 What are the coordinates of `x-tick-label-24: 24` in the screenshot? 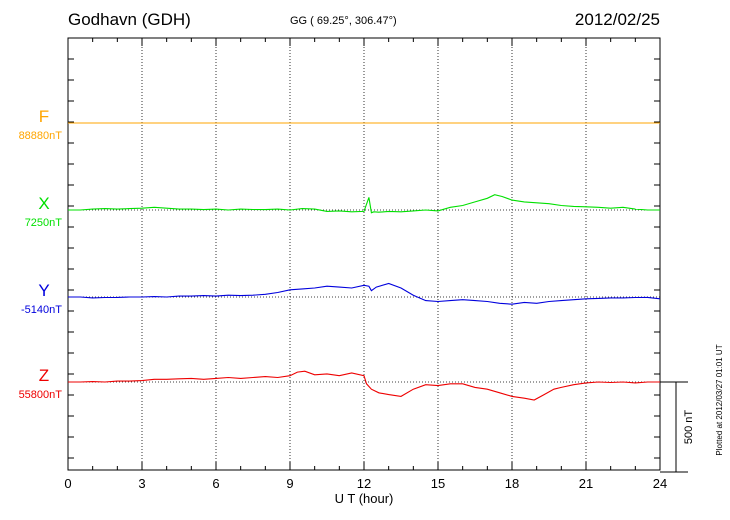 It's located at (660, 483).